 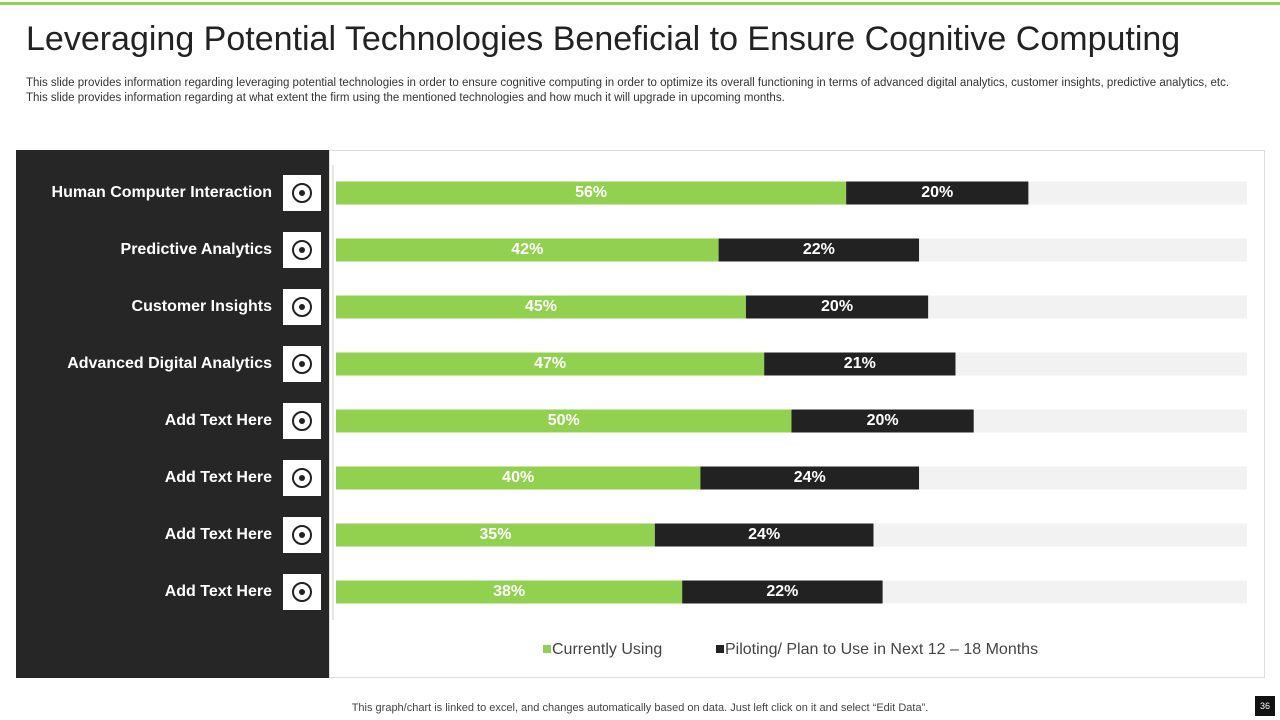 I want to click on category-label: Human Computer Interaction, so click(x=162, y=192).